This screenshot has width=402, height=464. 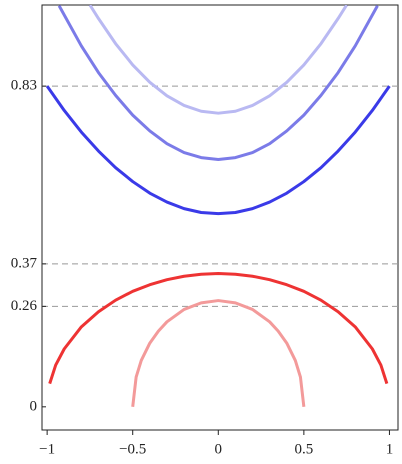 What do you see at coordinates (219, 449) in the screenshot?
I see `x-tick-label: 0` at bounding box center [219, 449].